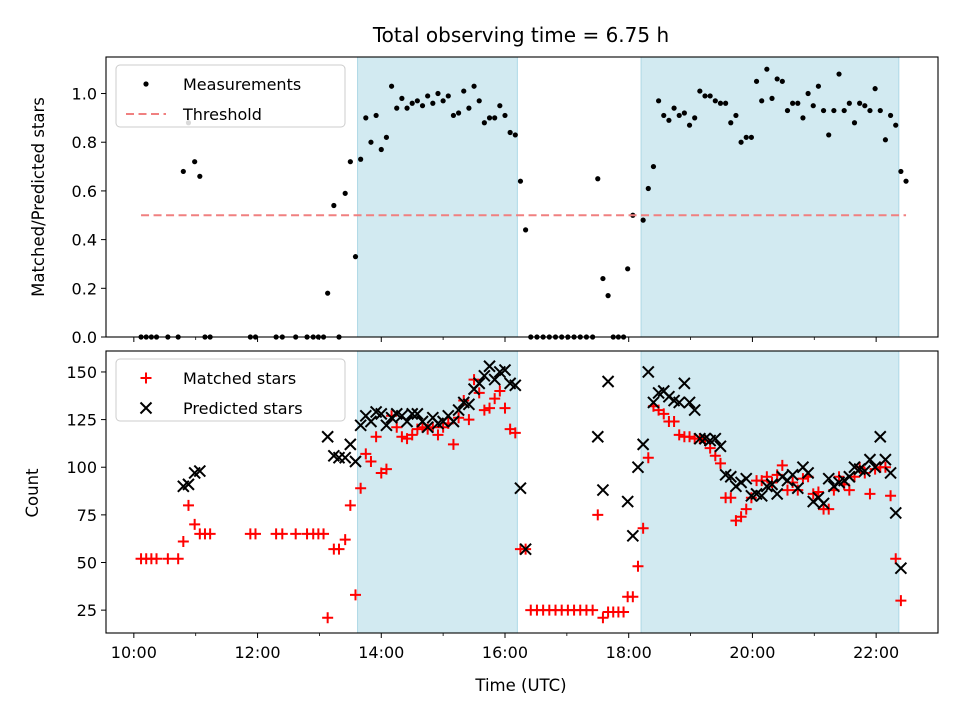 This screenshot has height=720, width=960. Describe the element at coordinates (146, 84) in the screenshot. I see `legend-marker-dot` at that location.